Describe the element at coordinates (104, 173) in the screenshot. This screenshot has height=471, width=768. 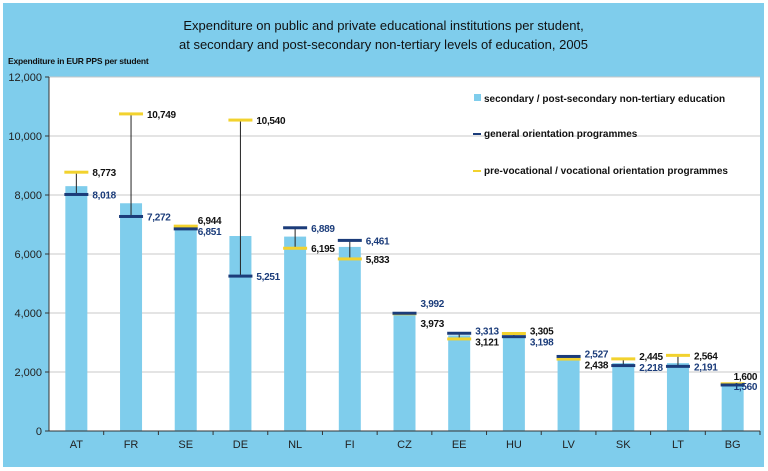
I see `data-label-vocational-at: 8,773` at that location.